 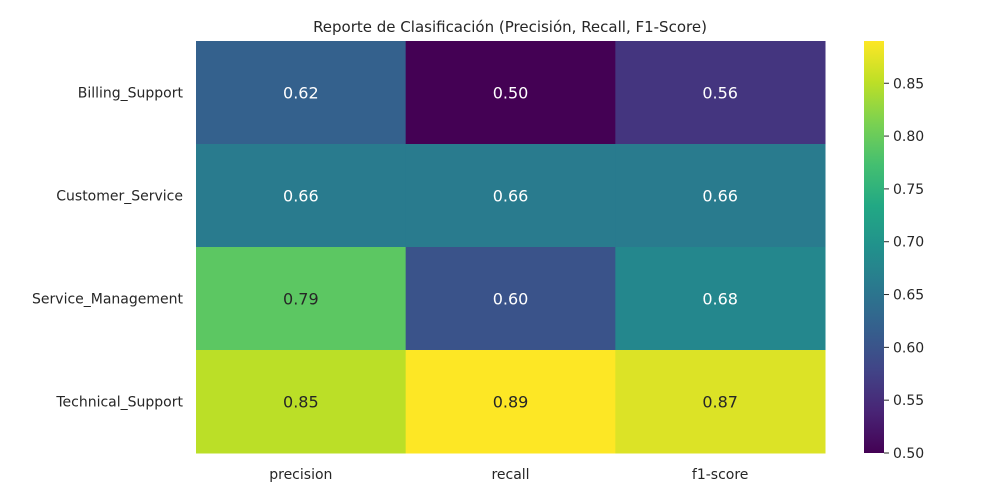 I want to click on cell-value-label: 0.87, so click(x=720, y=402).